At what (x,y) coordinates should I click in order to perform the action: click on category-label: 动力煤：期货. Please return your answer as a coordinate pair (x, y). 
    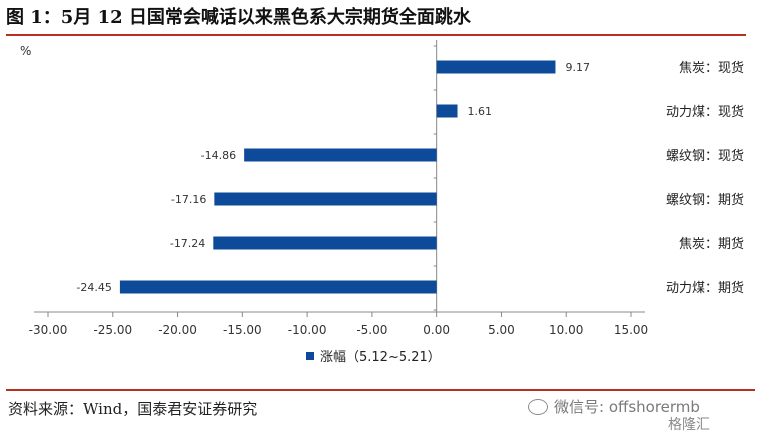
    Looking at the image, I should click on (705, 288).